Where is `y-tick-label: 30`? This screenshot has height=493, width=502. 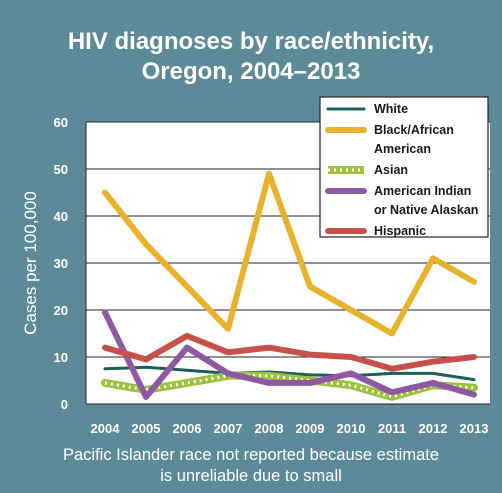
y-tick-label: 30 is located at coordinates (61, 263).